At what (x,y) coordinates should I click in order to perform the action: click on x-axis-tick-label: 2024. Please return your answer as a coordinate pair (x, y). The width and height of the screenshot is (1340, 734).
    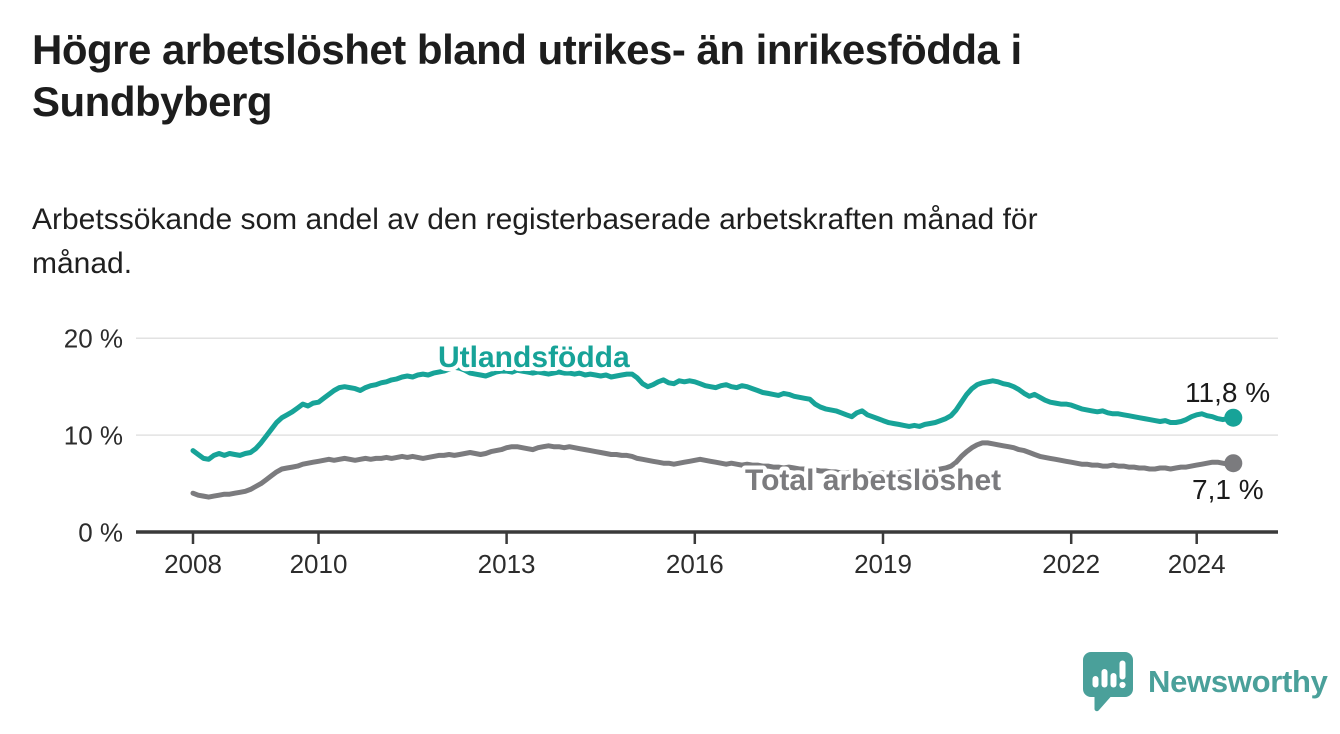
    Looking at the image, I should click on (1197, 564).